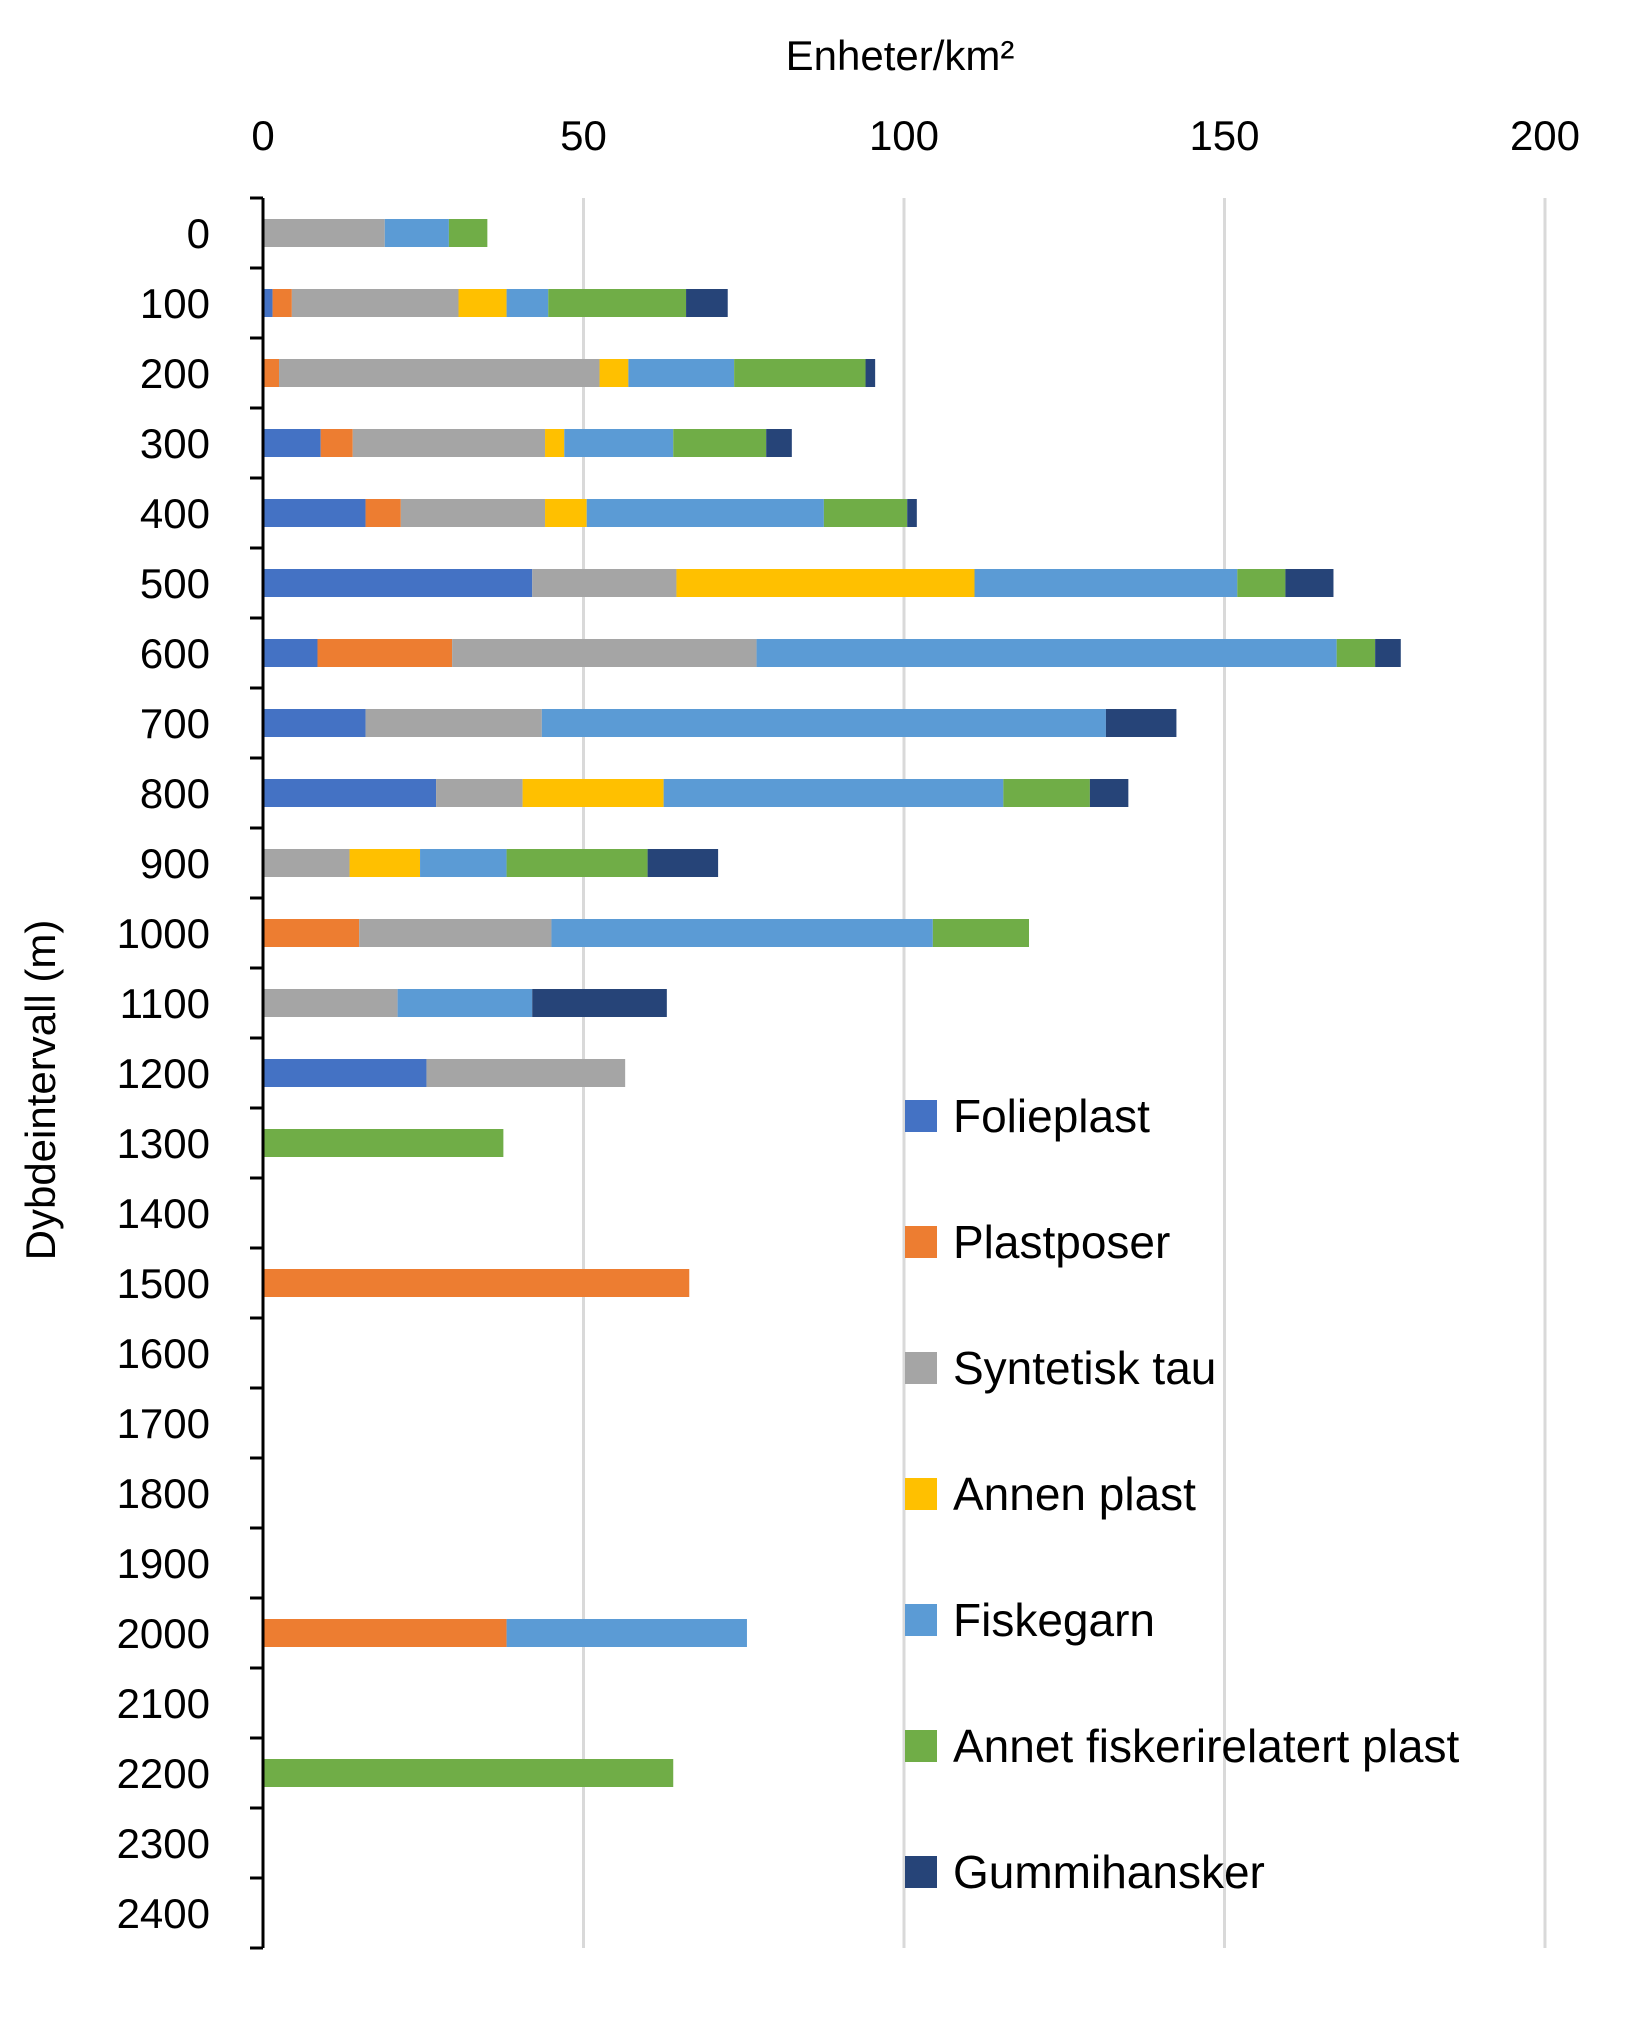 This screenshot has height=2028, width=1632. Describe the element at coordinates (163, 1563) in the screenshot. I see `y-tick-label-1900: 1900` at that location.